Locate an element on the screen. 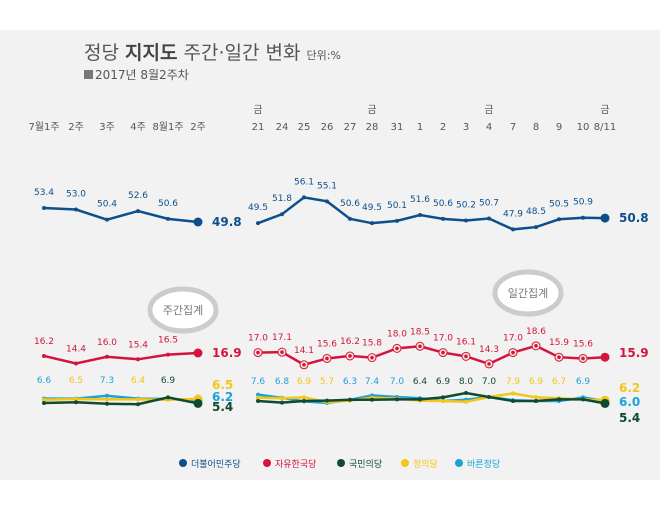 Image resolution: width=660 pixels, height=510 pixels. x-tick-label: 10 is located at coordinates (583, 127).